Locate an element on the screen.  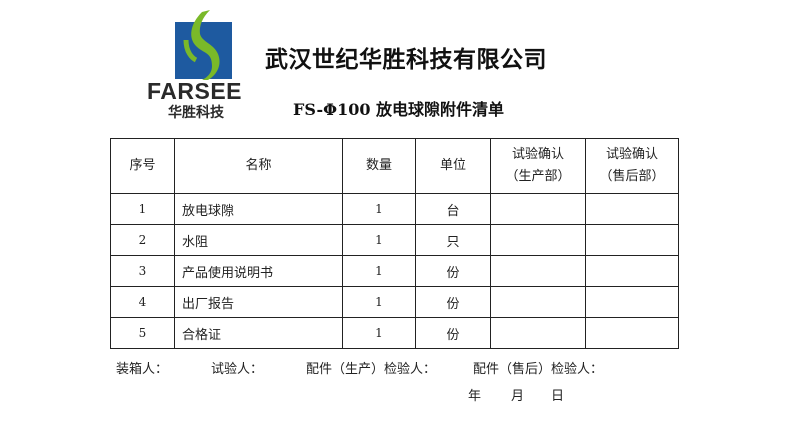
tester-label: 试验人： is located at coordinates (237, 369).